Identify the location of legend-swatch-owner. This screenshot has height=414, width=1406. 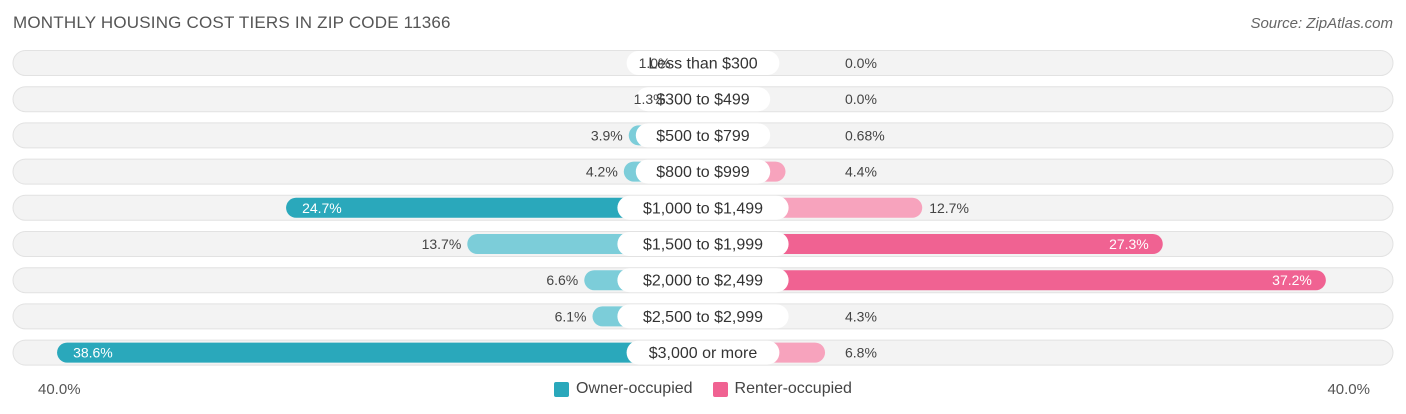
(562, 389).